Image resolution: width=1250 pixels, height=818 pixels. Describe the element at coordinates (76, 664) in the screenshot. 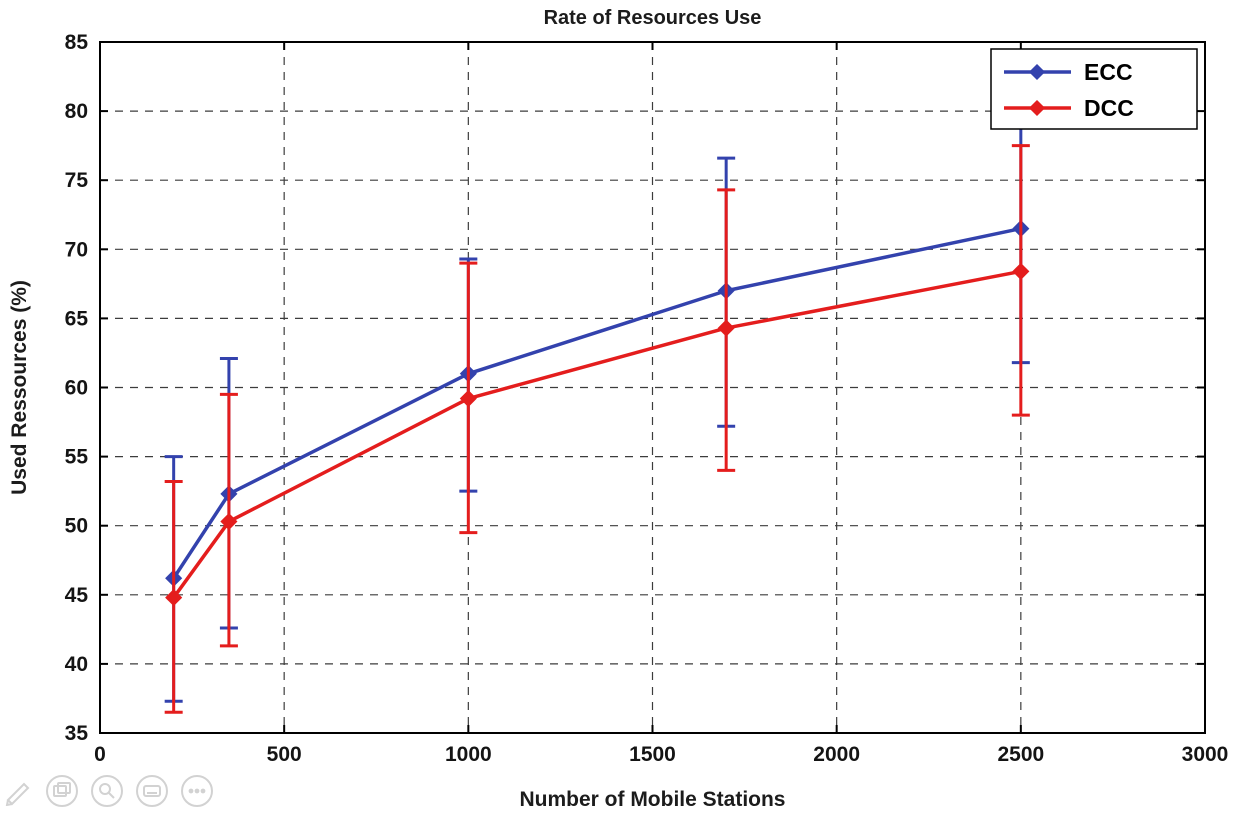

I see `svg-text: 40` at that location.